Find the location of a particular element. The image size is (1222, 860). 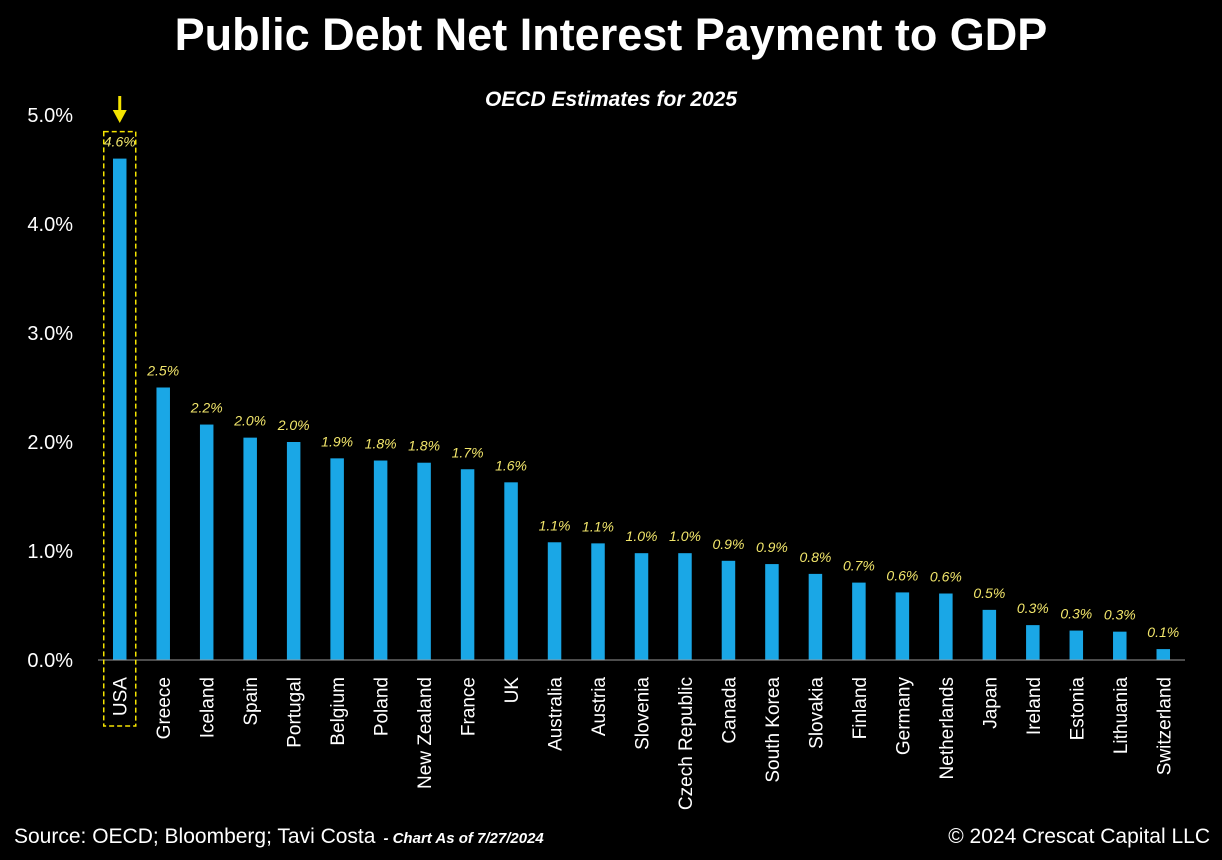

bar-netherlands is located at coordinates (946, 626).